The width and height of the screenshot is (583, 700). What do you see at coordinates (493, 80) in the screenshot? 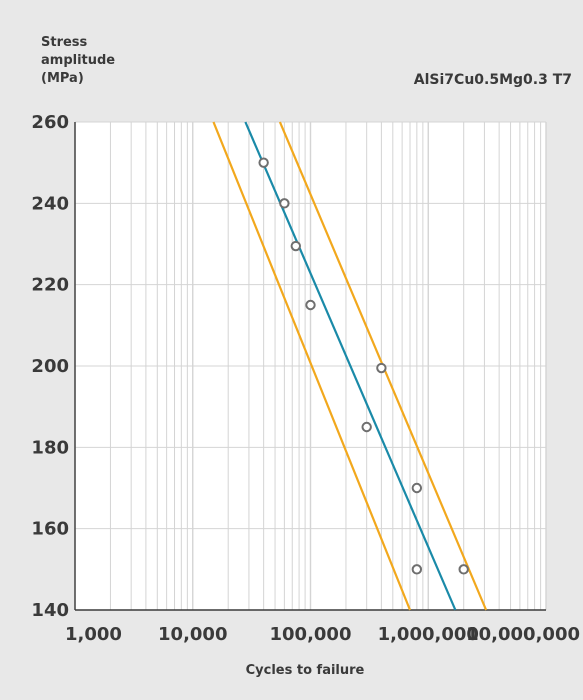
I see `chart-title: AlSi7Cu0.5Mg0.3 T7` at bounding box center [493, 80].